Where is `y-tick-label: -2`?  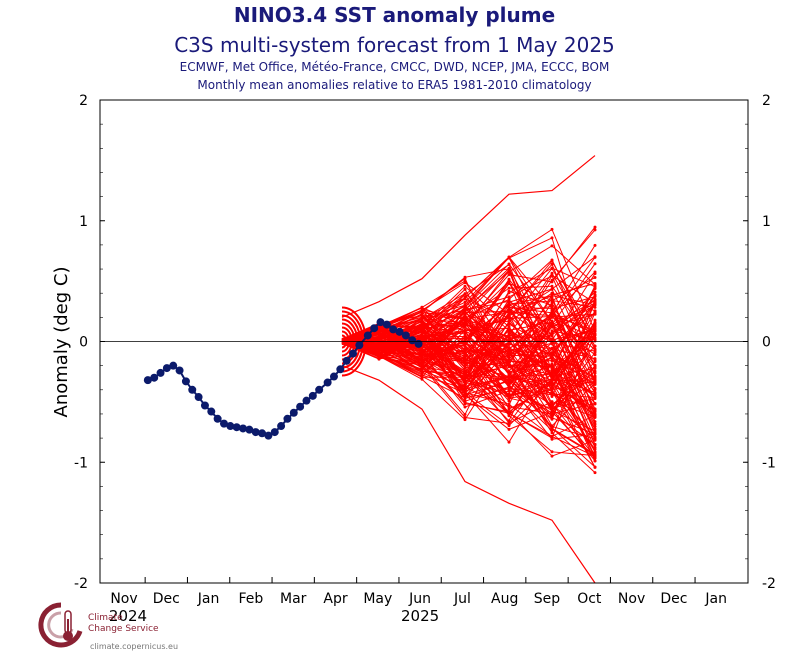 y-tick-label: -2 is located at coordinates (81, 584).